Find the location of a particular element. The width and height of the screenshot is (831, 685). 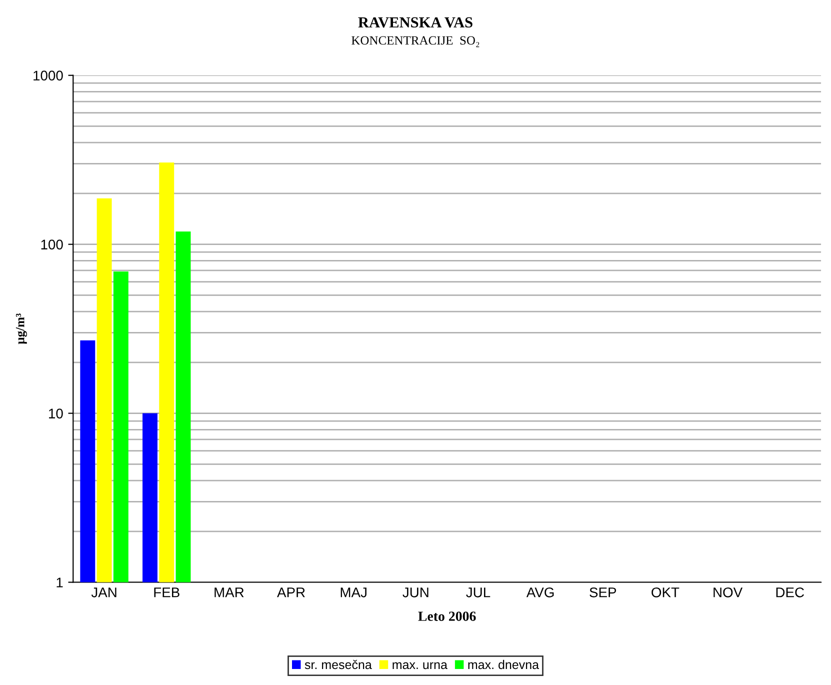

y-tick-label: 100 is located at coordinates (52, 245).